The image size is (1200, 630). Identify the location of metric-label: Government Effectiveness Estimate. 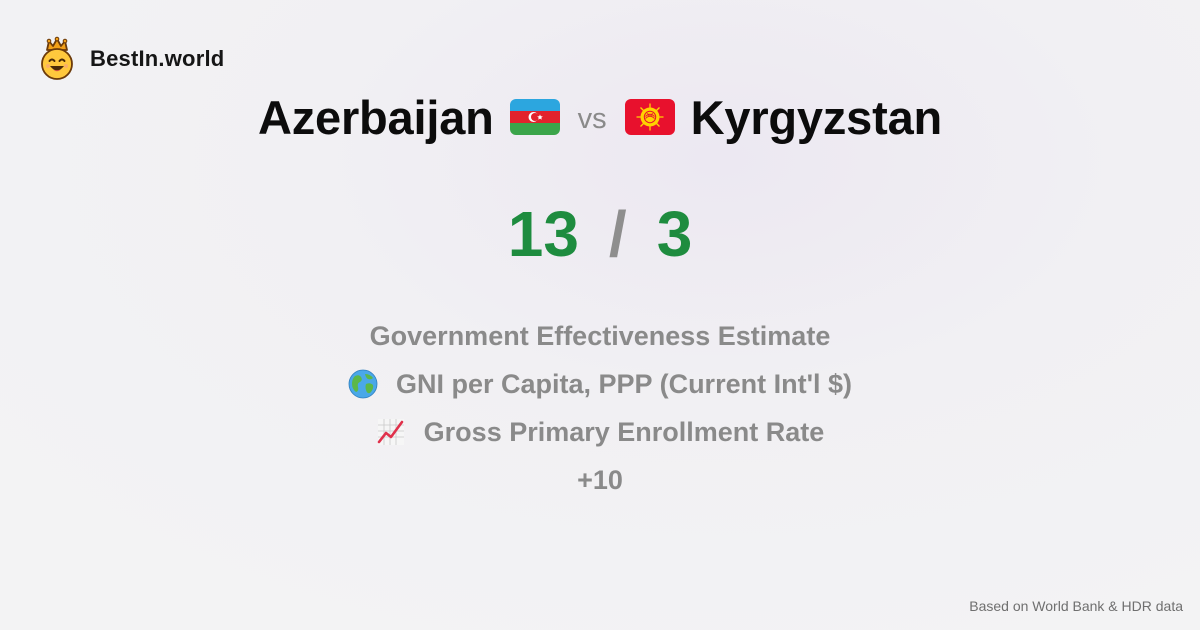
(600, 335).